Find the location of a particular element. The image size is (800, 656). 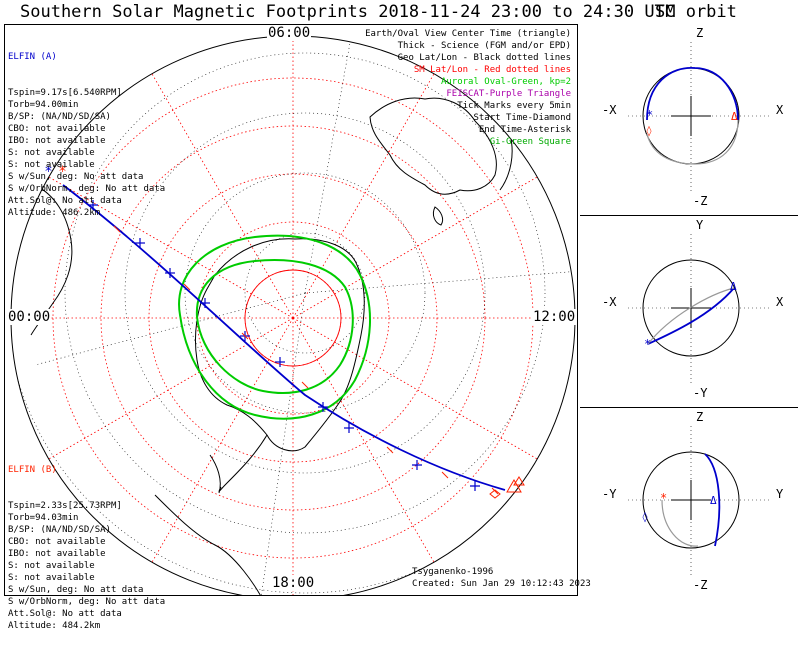

elfin-b-label: ELFIN (B) is located at coordinates (32, 470).